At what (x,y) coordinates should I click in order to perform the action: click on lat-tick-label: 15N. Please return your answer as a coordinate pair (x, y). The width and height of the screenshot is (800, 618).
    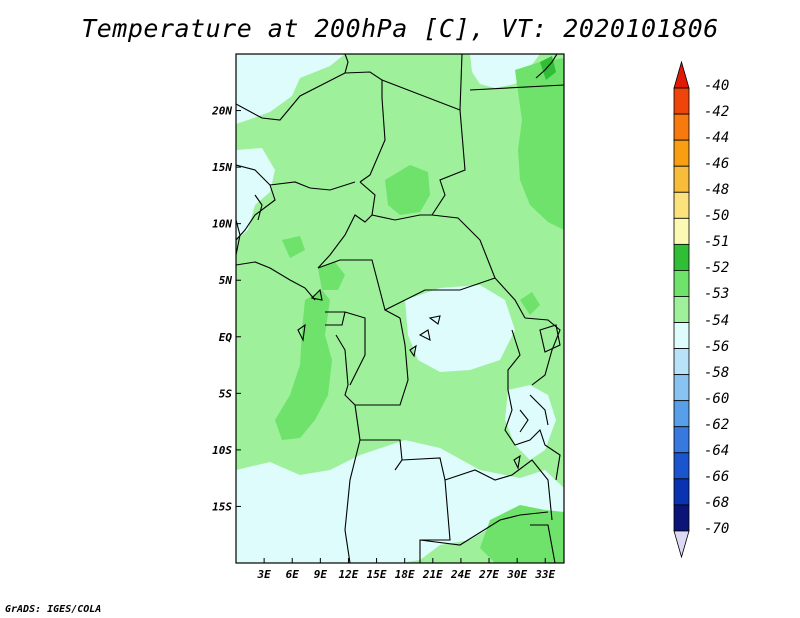
    Looking at the image, I should click on (222, 167).